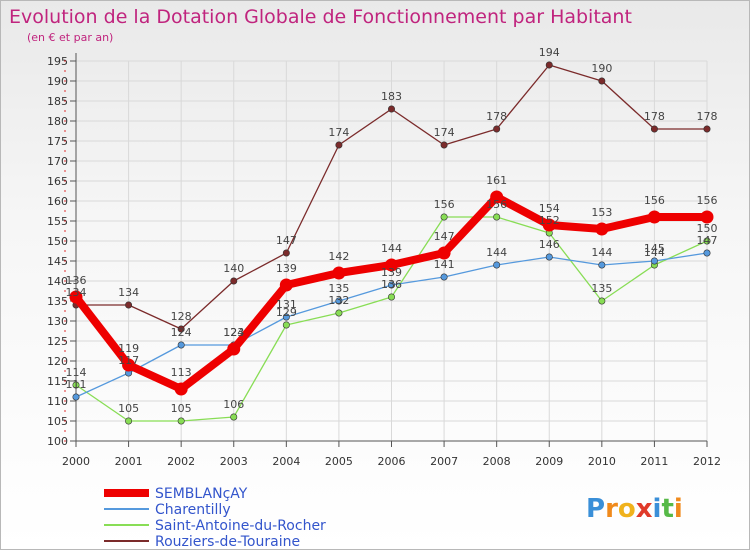 Image resolution: width=750 pixels, height=551 pixels. What do you see at coordinates (57, 381) in the screenshot?
I see `y-tick-label: 115` at bounding box center [57, 381].